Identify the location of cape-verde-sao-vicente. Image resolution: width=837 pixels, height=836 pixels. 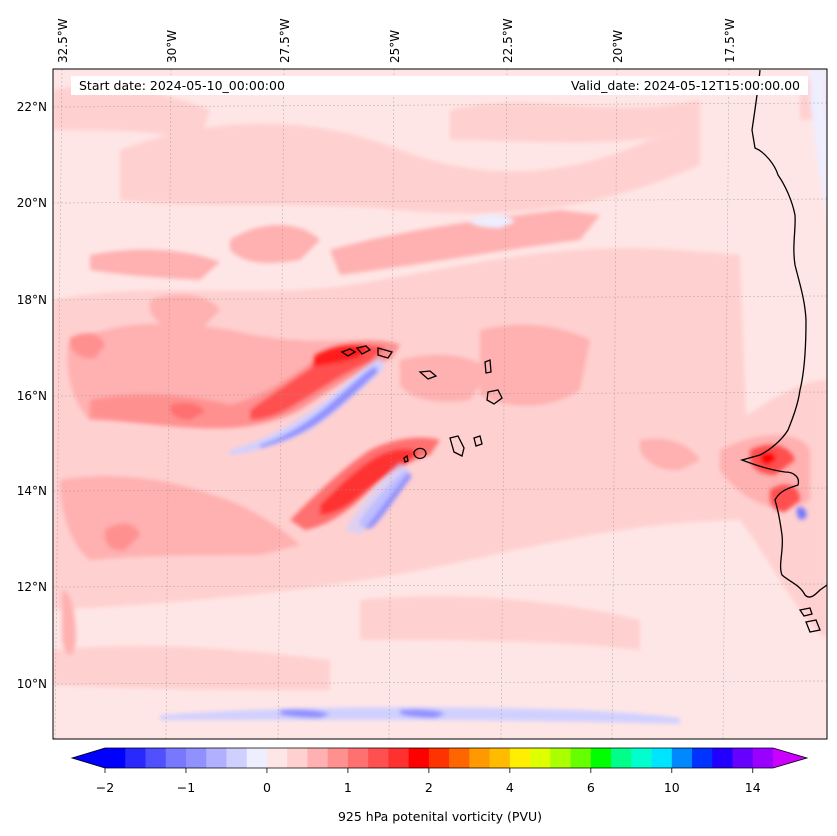
(363, 350).